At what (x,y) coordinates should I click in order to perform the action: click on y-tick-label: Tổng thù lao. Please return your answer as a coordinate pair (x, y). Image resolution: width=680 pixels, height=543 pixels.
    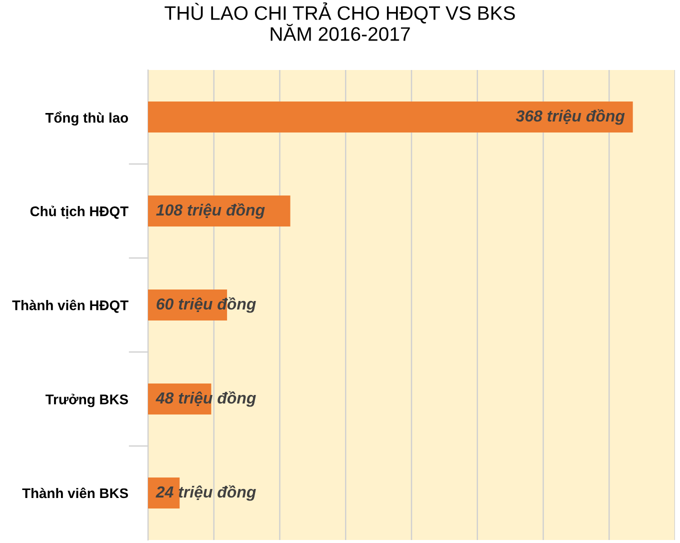
    Looking at the image, I should click on (86, 118).